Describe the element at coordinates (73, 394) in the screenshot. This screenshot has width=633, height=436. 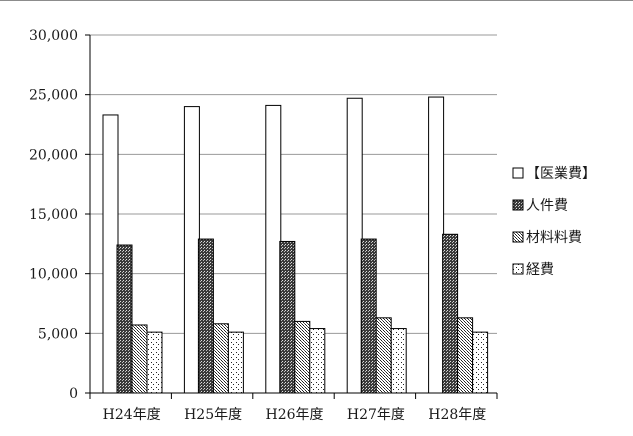
I see `y-tick-label: 0` at that location.